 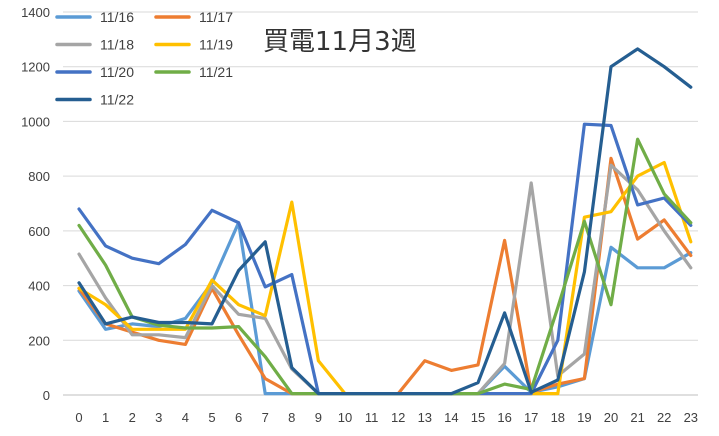 What do you see at coordinates (158, 417) in the screenshot?
I see `x-tick-label: 3` at bounding box center [158, 417].